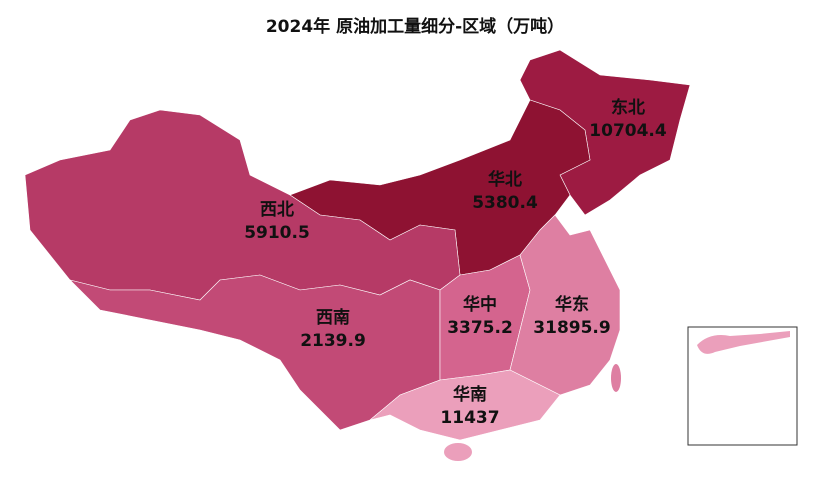 Image resolution: width=831 pixels, height=481 pixels. Describe the element at coordinates (470, 394) in the screenshot. I see `region-label: 华南` at that location.